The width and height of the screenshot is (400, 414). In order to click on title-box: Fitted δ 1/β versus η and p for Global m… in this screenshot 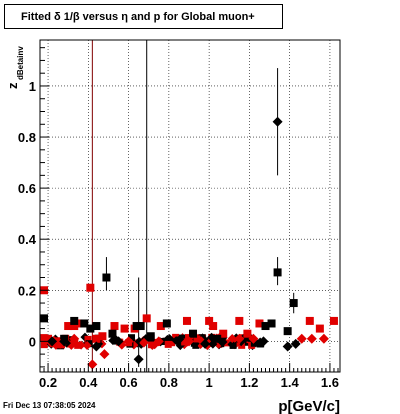, I will do `click(143, 16)`.